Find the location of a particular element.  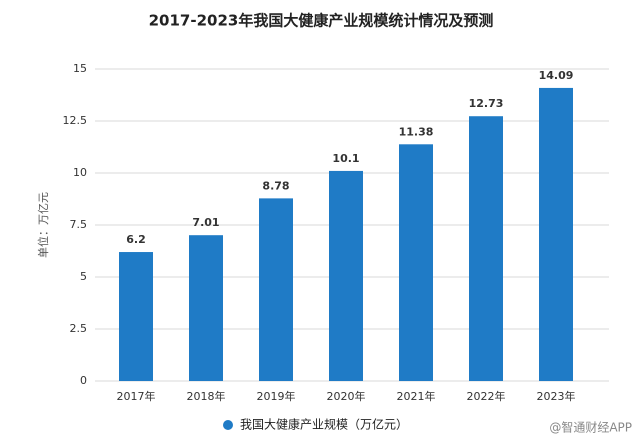

y-axis-label: 单位：万亿元 is located at coordinates (43, 225).